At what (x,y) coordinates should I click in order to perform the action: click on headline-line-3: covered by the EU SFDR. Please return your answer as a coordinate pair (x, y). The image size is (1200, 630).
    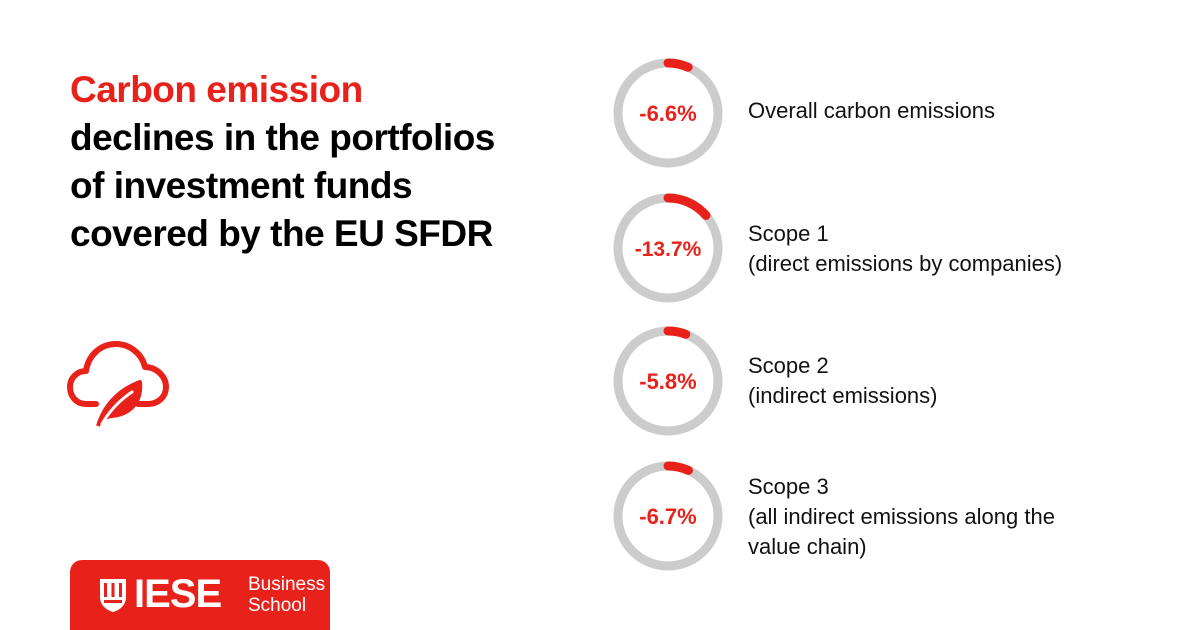
    Looking at the image, I should click on (281, 233).